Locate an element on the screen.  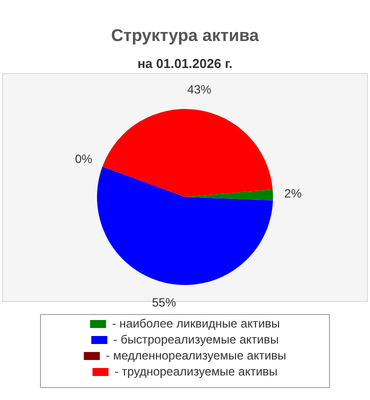
text: 0% is located at coordinates (83, 159).